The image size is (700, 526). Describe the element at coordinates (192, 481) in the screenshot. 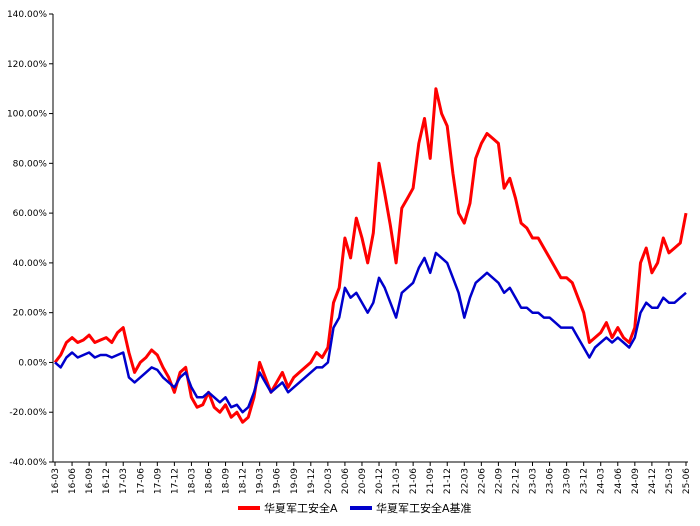

I see `x-tick-label: 18-03` at that location.